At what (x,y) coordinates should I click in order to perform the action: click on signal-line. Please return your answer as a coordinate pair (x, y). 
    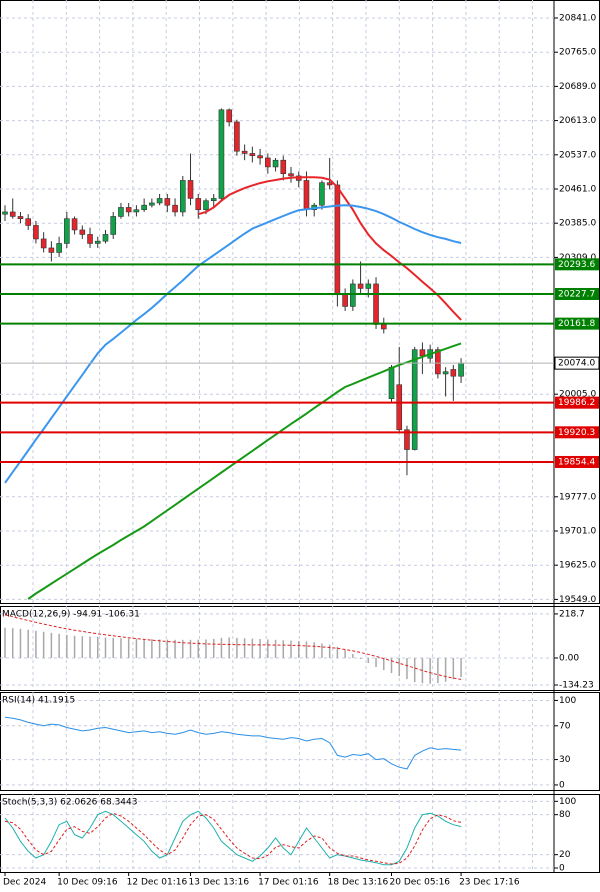
    Looking at the image, I should click on (233, 647).